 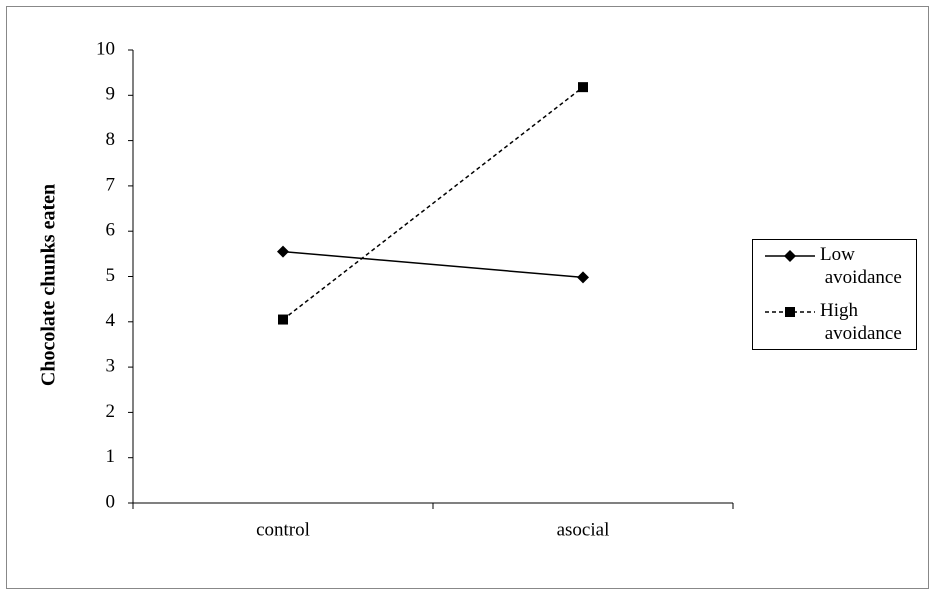 What do you see at coordinates (111, 320) in the screenshot?
I see `y-tick-label: 4` at bounding box center [111, 320].